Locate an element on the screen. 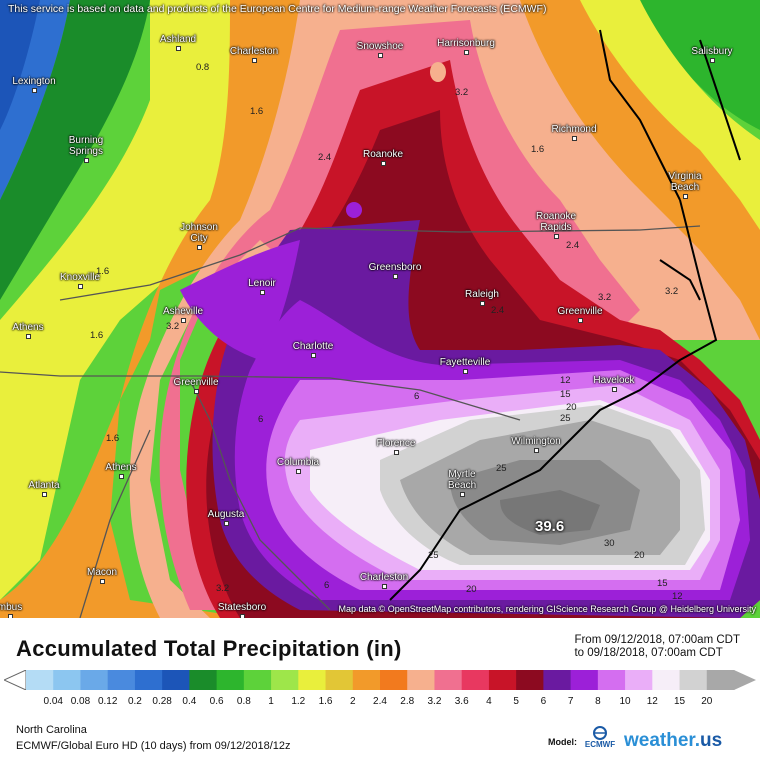  city-label: Asheville is located at coordinates (183, 311).